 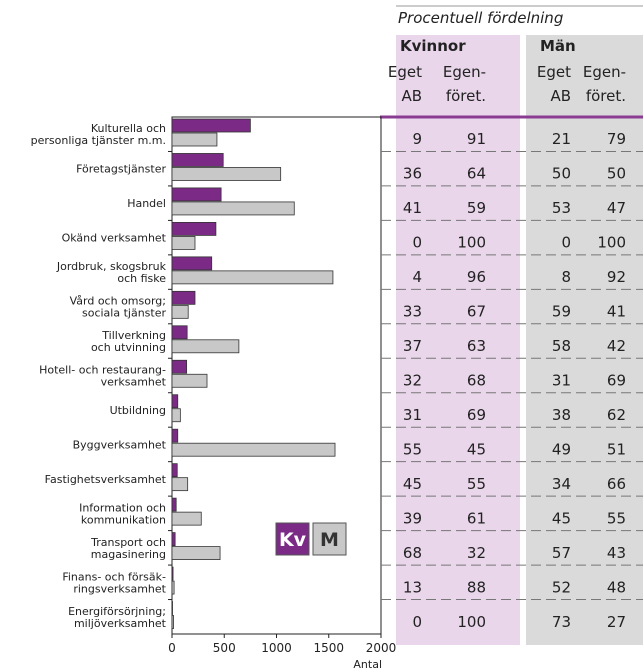 I want to click on category-label: Tillverkning och utvinning, so click(x=128, y=341).